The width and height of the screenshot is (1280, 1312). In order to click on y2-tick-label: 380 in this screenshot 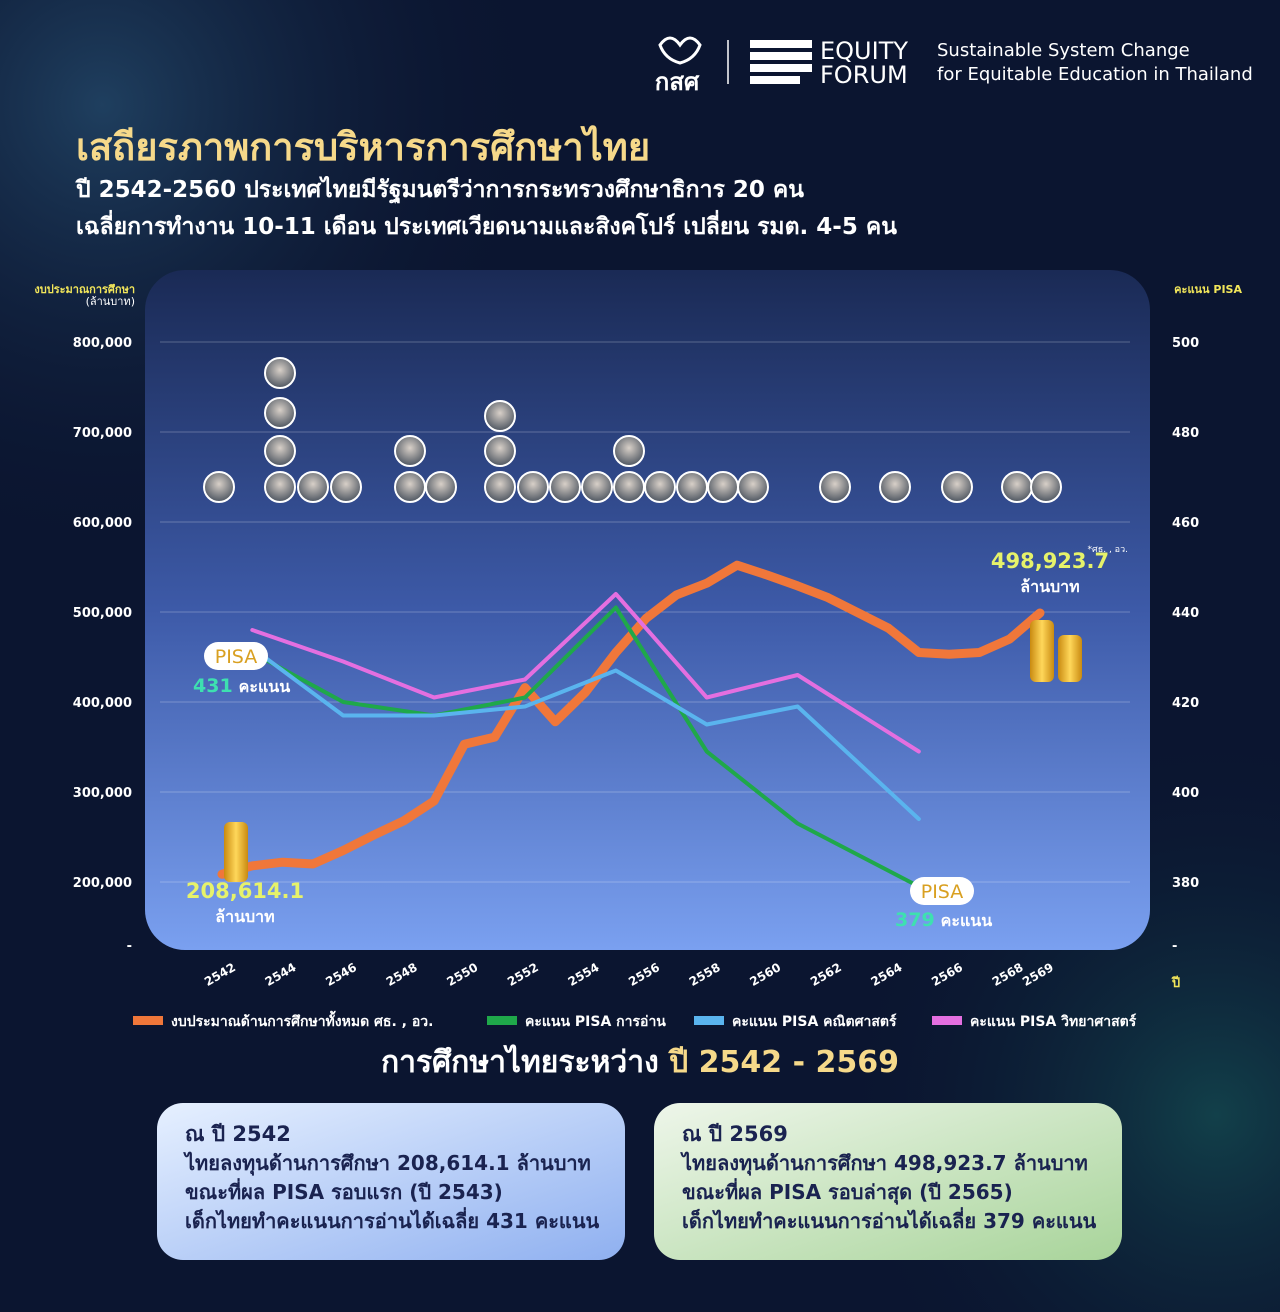, I will do `click(1185, 883)`.